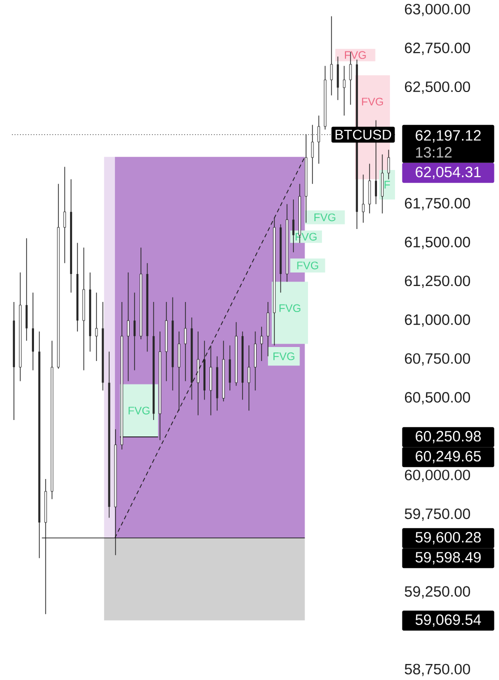  What do you see at coordinates (437, 398) in the screenshot?
I see `y-tick-label: 60,500.00` at bounding box center [437, 398].